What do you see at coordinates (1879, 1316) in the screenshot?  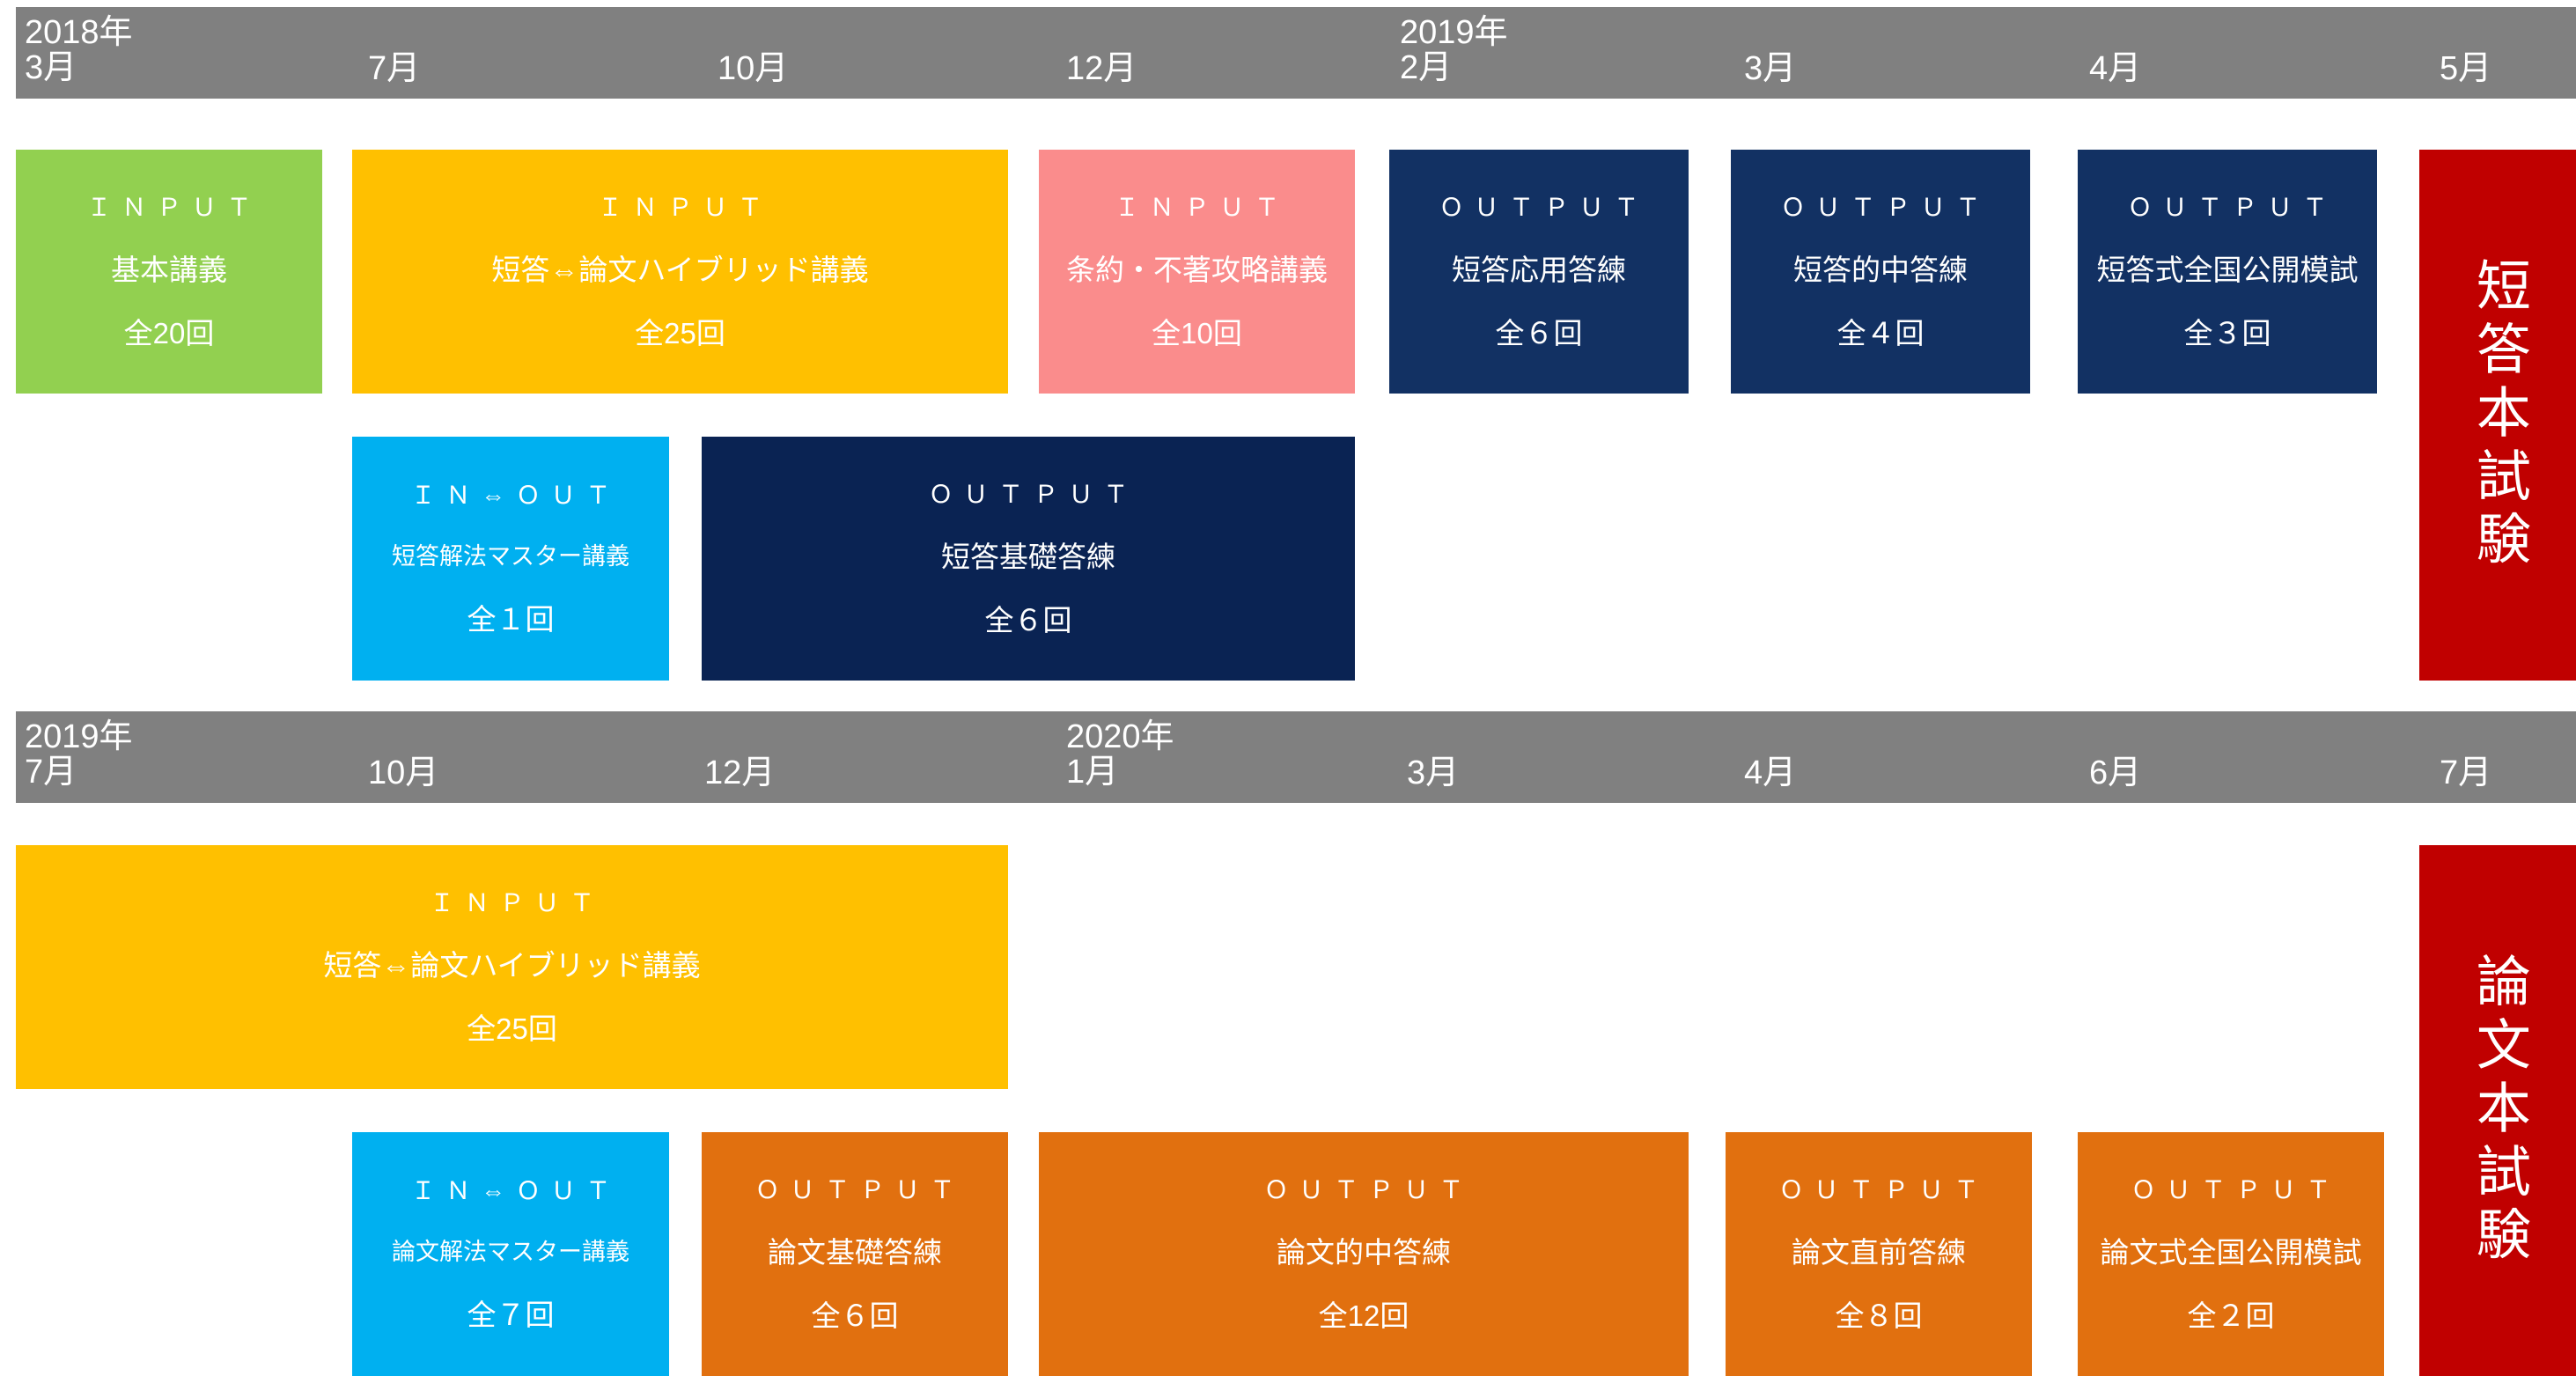 I see `block-count: 全８回` at bounding box center [1879, 1316].